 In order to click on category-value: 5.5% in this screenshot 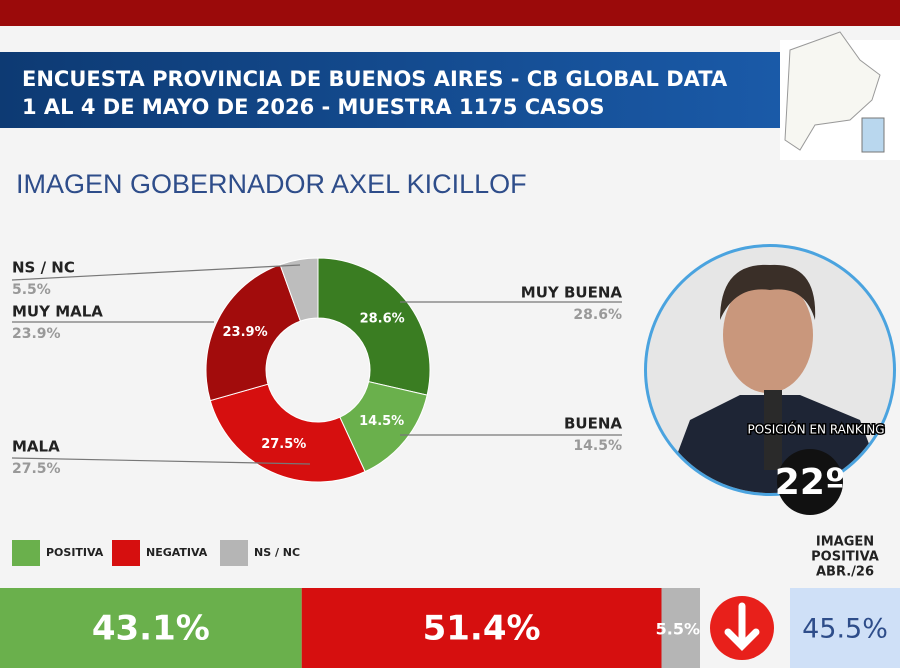, I will do `click(31, 290)`.